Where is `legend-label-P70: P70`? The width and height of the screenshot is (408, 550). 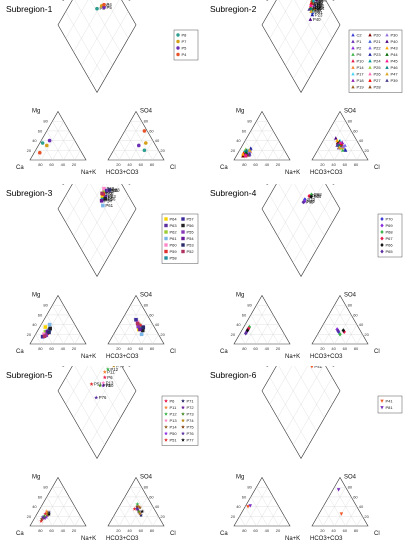 legend-label-P70: P70 is located at coordinates (390, 219).